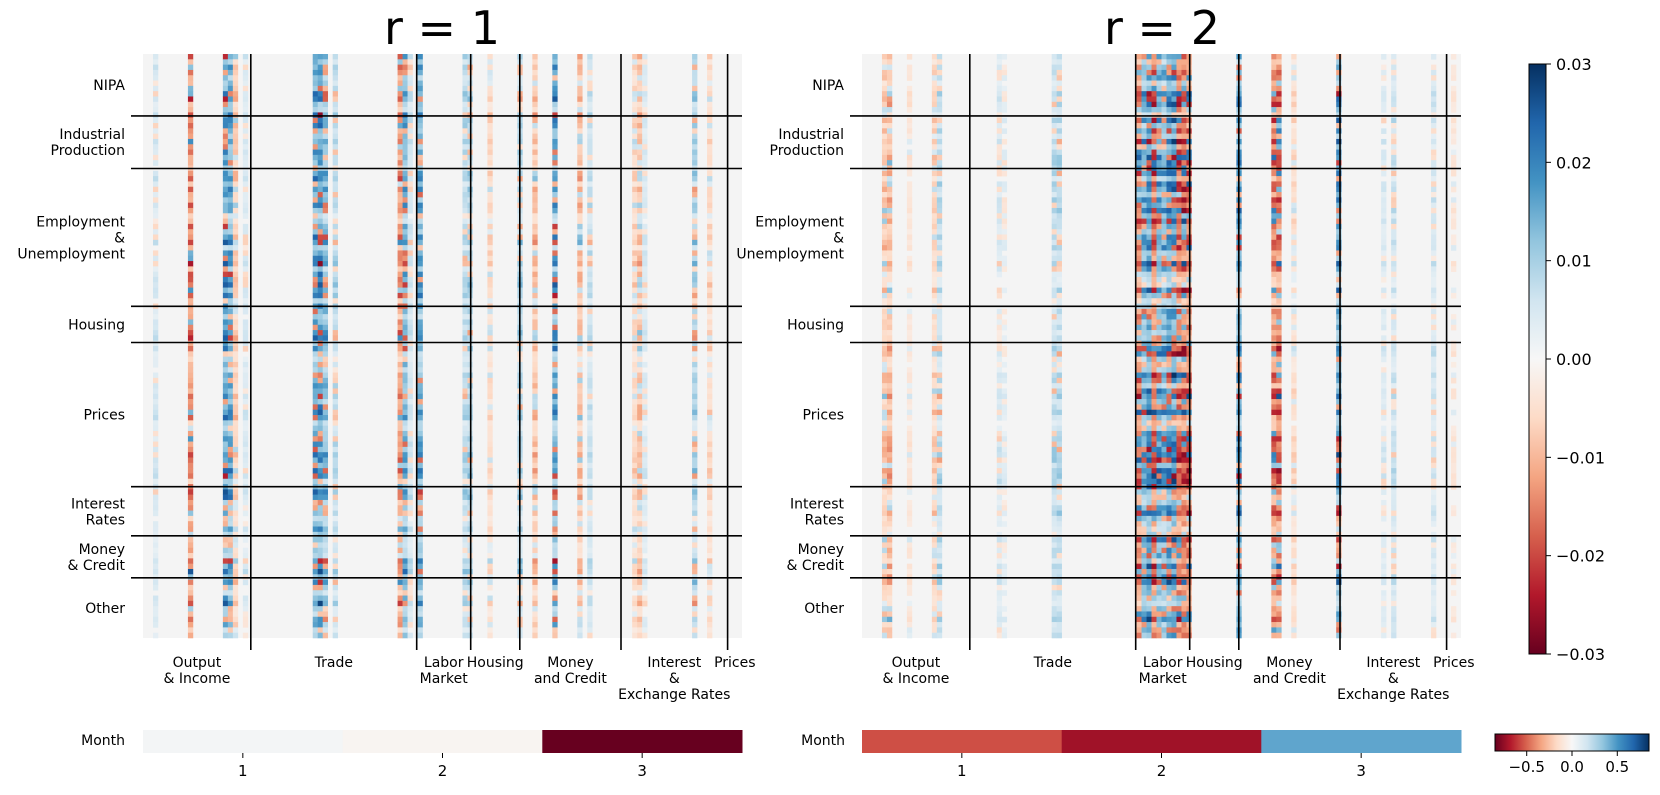 The height and width of the screenshot is (795, 1660). I want to click on month-tick-label: 3, so click(642, 771).